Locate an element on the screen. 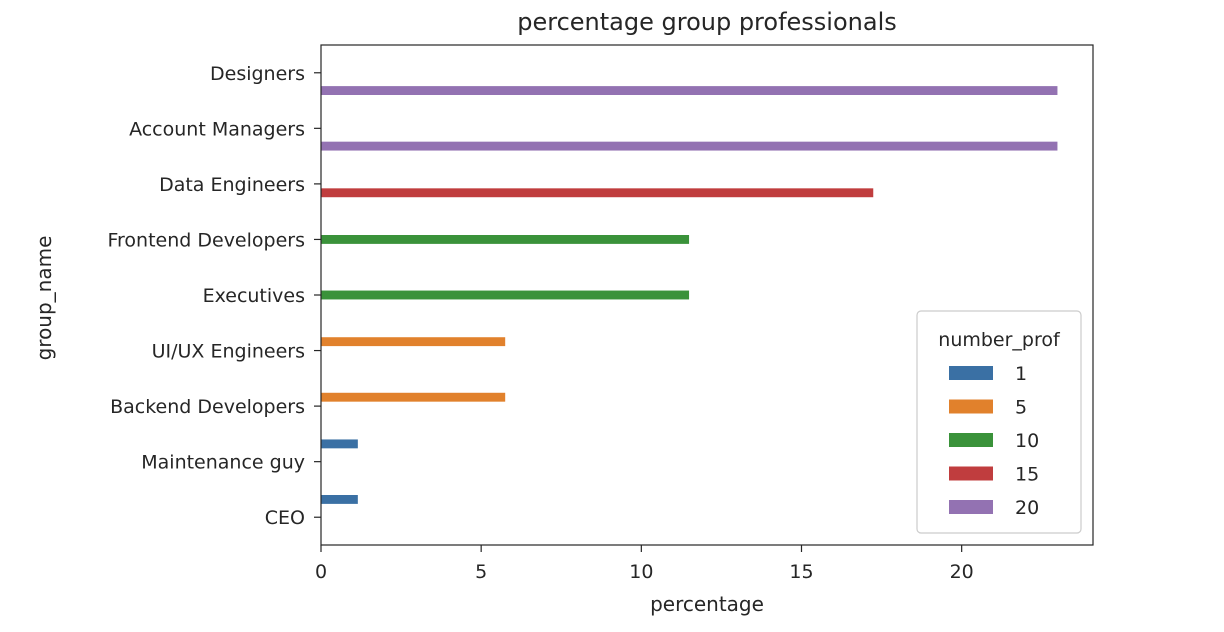  x-tick-label: 10 is located at coordinates (641, 572).